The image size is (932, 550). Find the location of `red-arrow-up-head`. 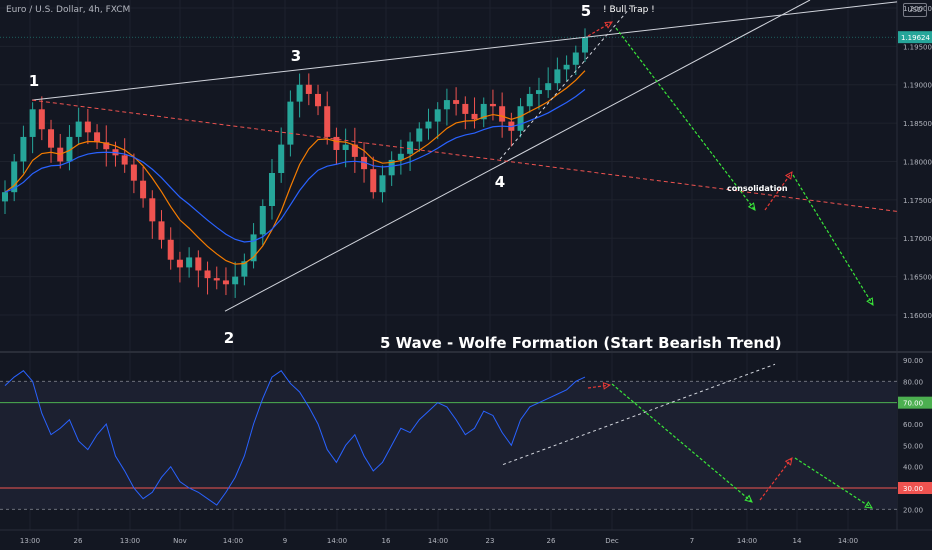

red-arrow-up-head is located at coordinates (788, 175).